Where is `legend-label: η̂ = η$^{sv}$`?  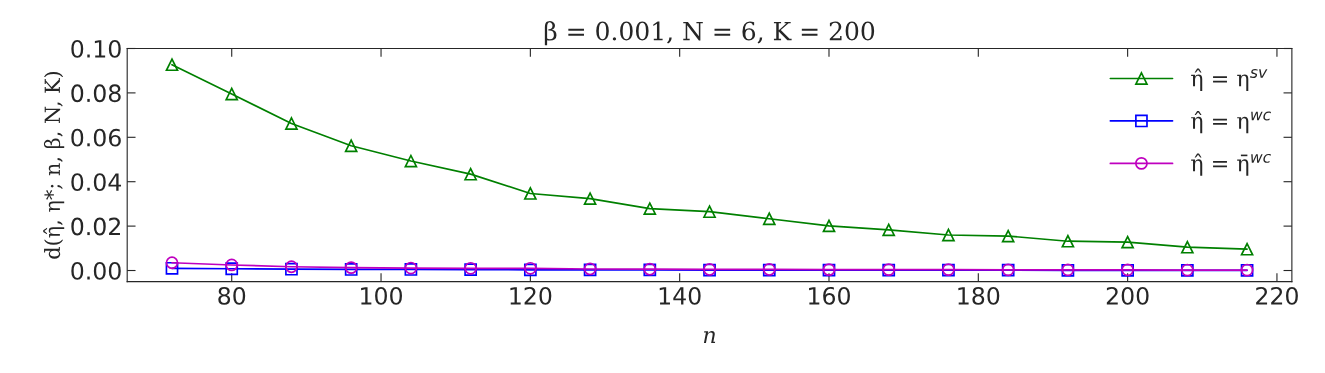 legend-label: η̂ = η$^{sv}$ is located at coordinates (1229, 79).